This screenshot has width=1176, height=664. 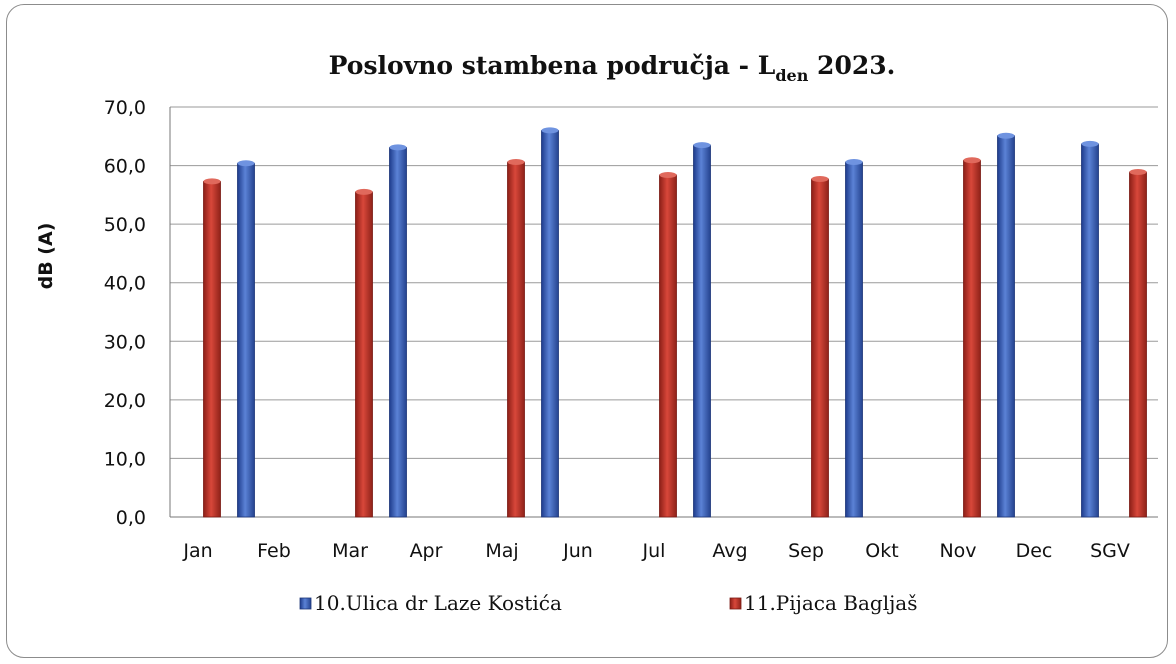 What do you see at coordinates (46, 256) in the screenshot?
I see `y-axis-label: dB (A)` at bounding box center [46, 256].